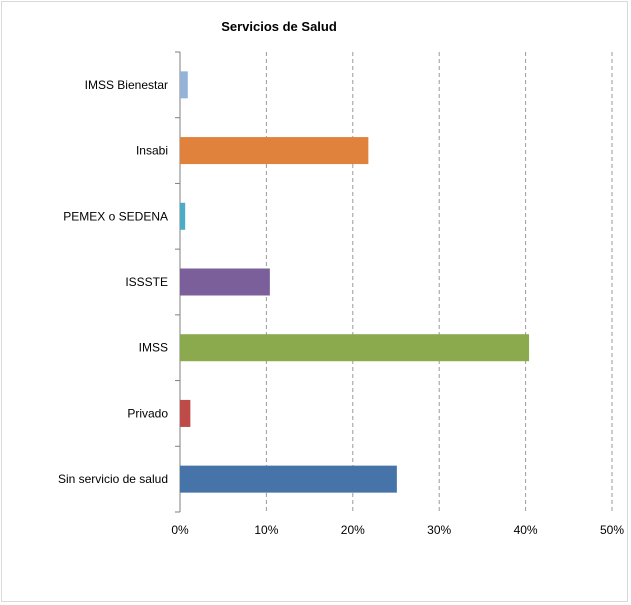 The image size is (631, 605). Describe the element at coordinates (612, 530) in the screenshot. I see `x-tick-label: 50%` at that location.